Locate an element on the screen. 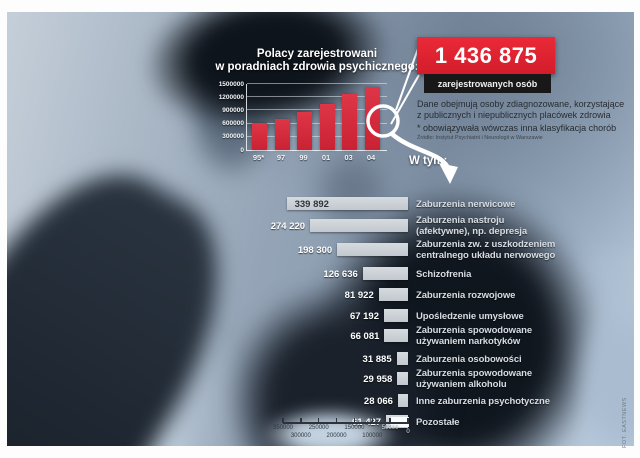 The width and height of the screenshot is (640, 458). trend-y-tick-label: 900000 is located at coordinates (233, 110).